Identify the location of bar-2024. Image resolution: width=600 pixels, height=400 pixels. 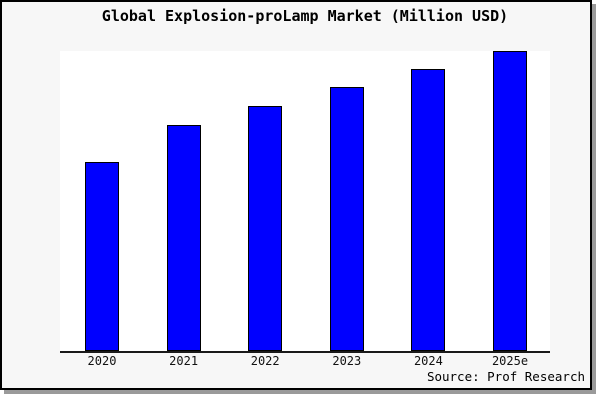
(428, 210).